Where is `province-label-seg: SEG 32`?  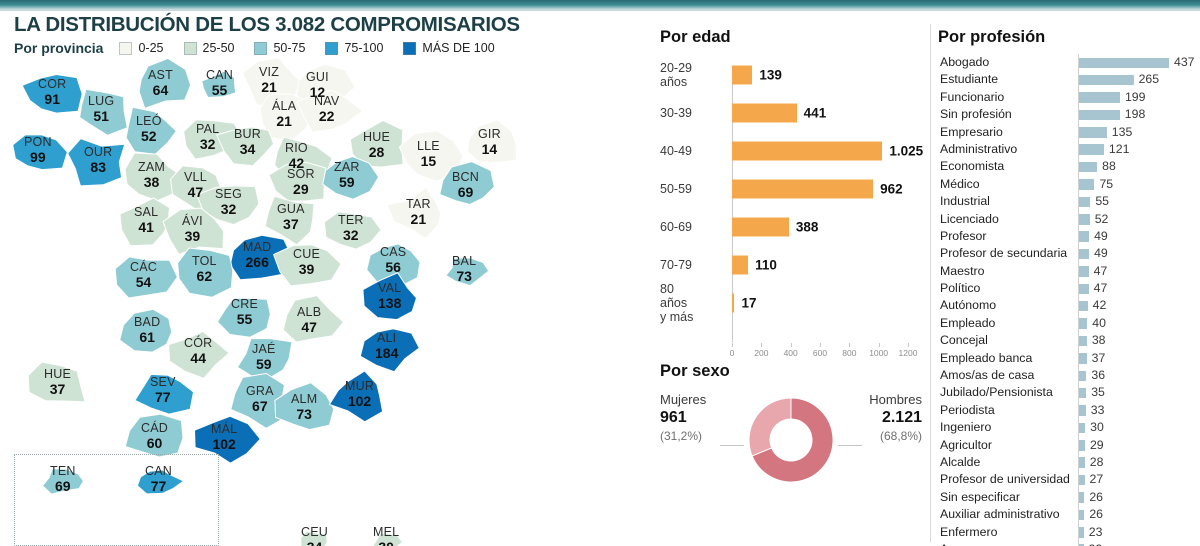
province-label-seg: SEG 32 is located at coordinates (228, 202).